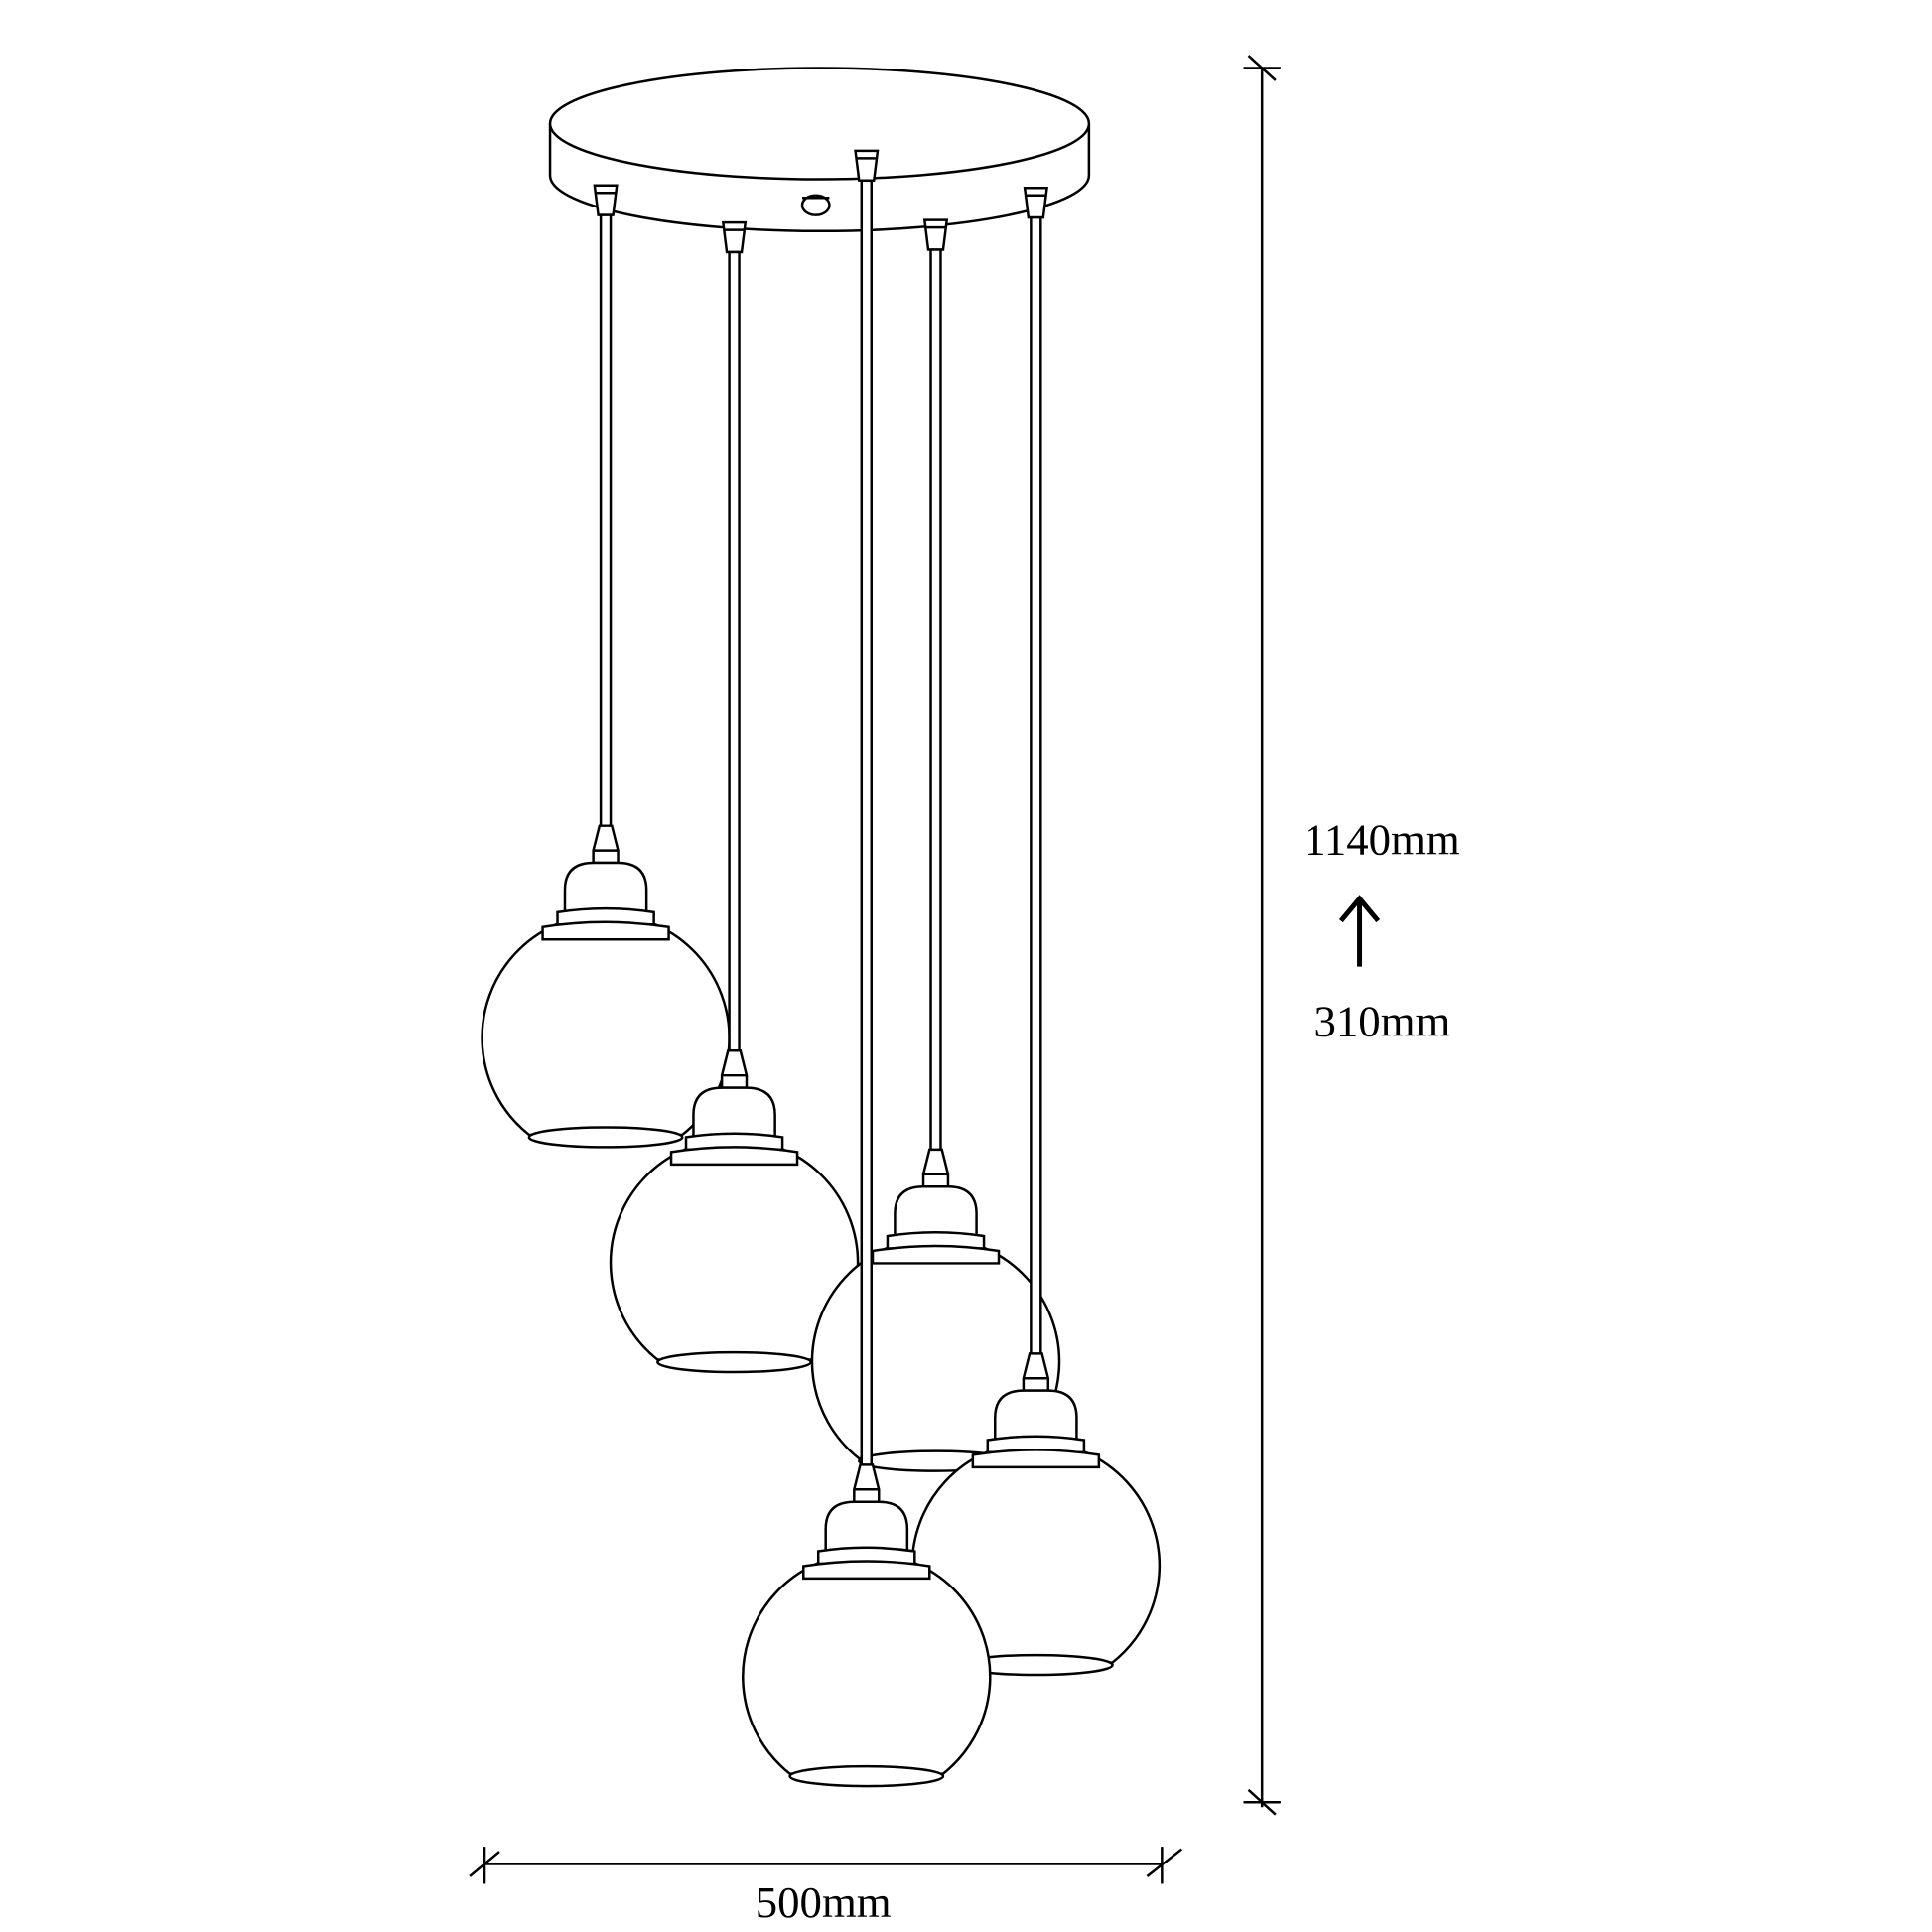 The width and height of the screenshot is (1932, 1932). I want to click on height-dimension-line, so click(1262, 935).